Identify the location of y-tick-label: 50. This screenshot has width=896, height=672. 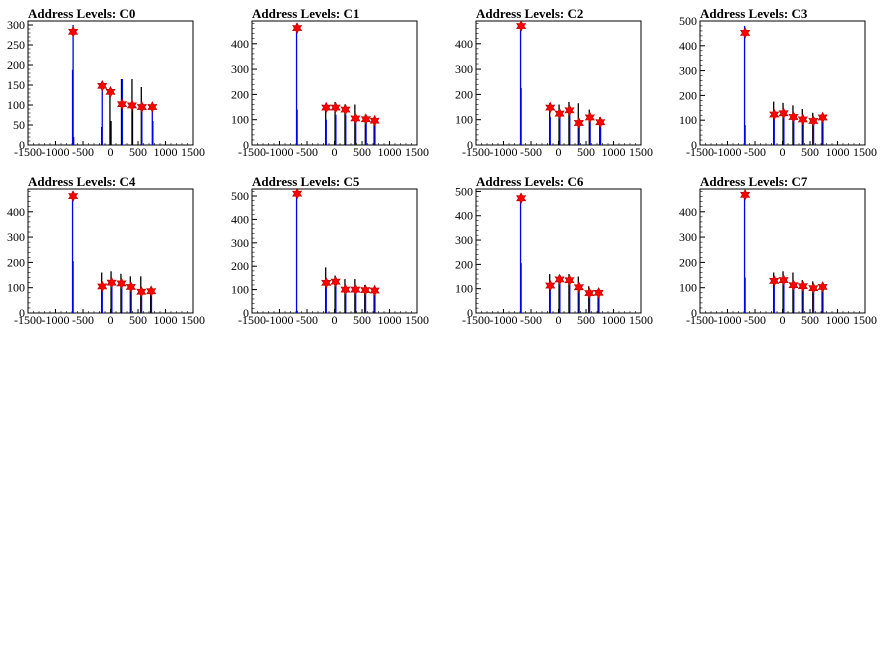
(19, 125).